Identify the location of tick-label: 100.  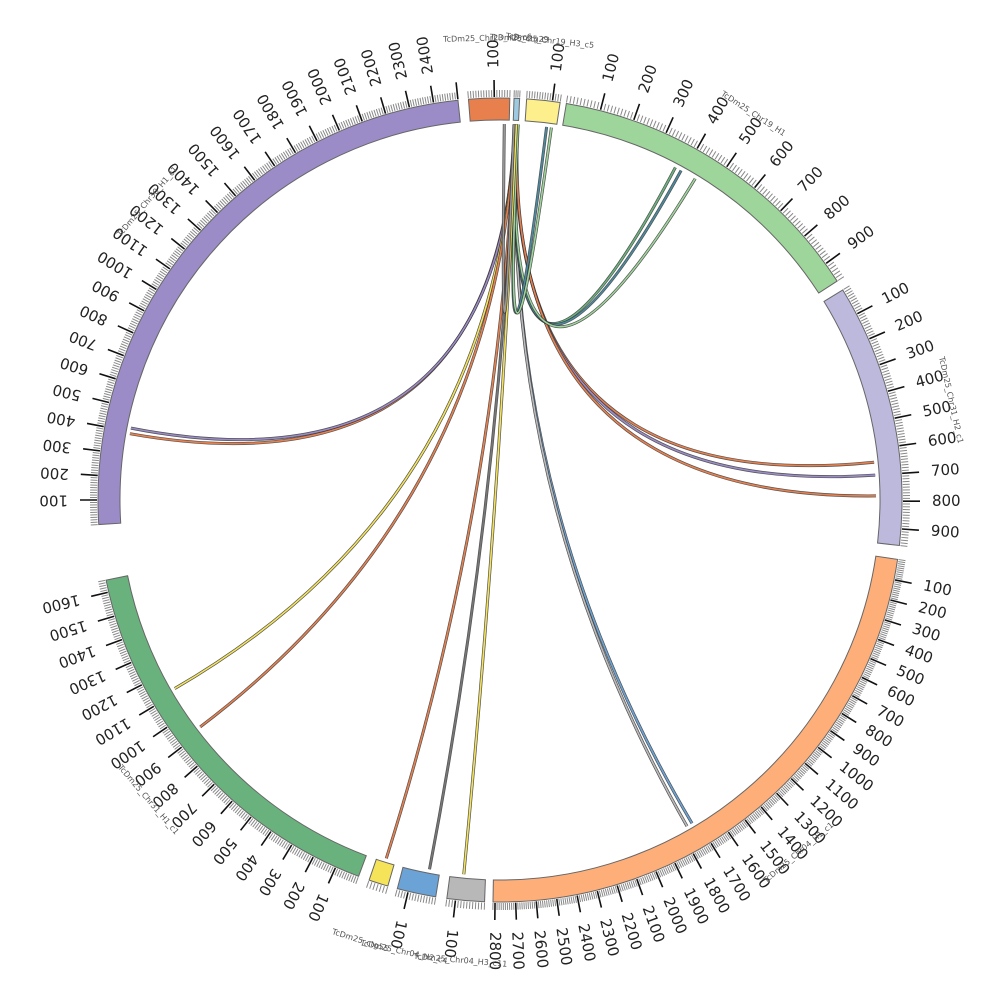
(938, 587).